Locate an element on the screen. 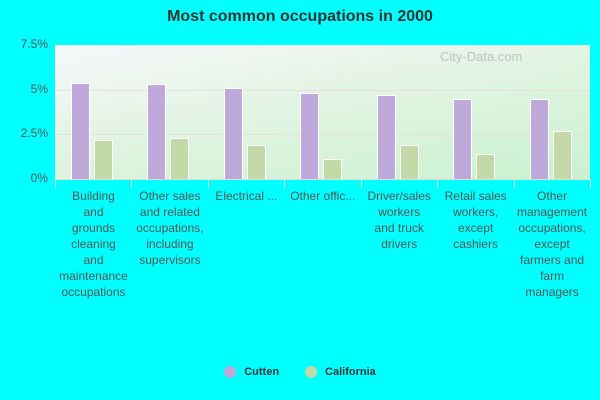  legend: Cutten California is located at coordinates (300, 372).